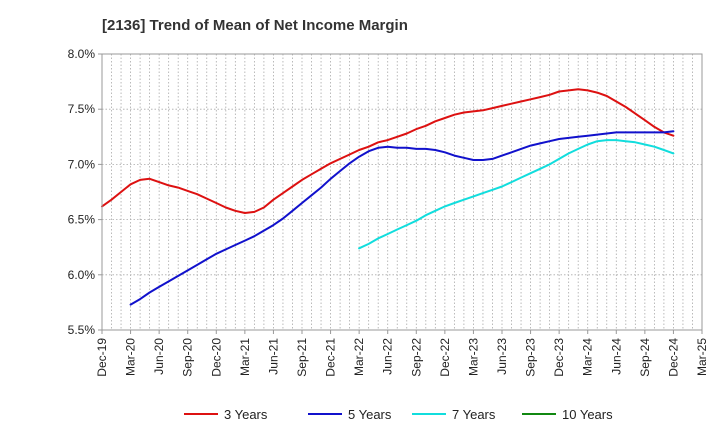 This screenshot has width=720, height=440. What do you see at coordinates (188, 357) in the screenshot?
I see `x-tick-label: Sep-20` at bounding box center [188, 357].